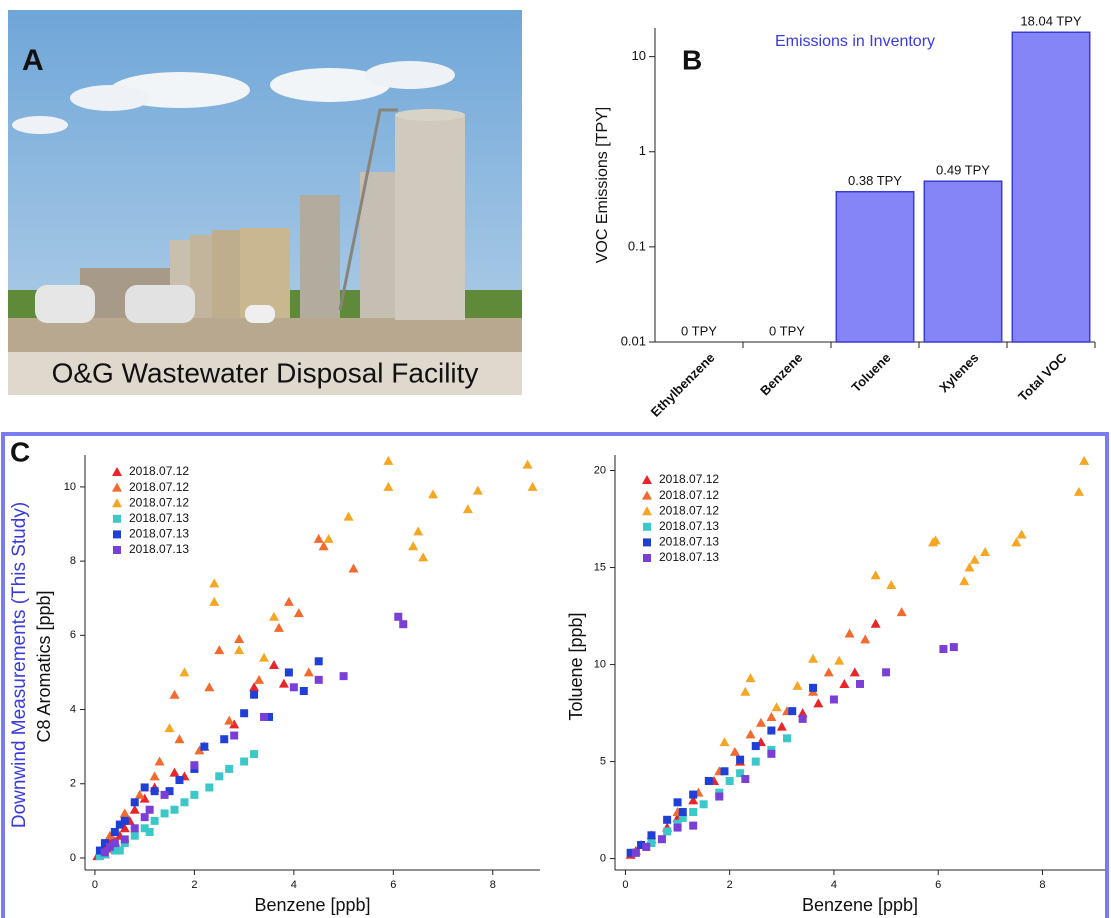 This screenshot has height=918, width=1111. What do you see at coordinates (265, 273) in the screenshot?
I see `tank` at bounding box center [265, 273].